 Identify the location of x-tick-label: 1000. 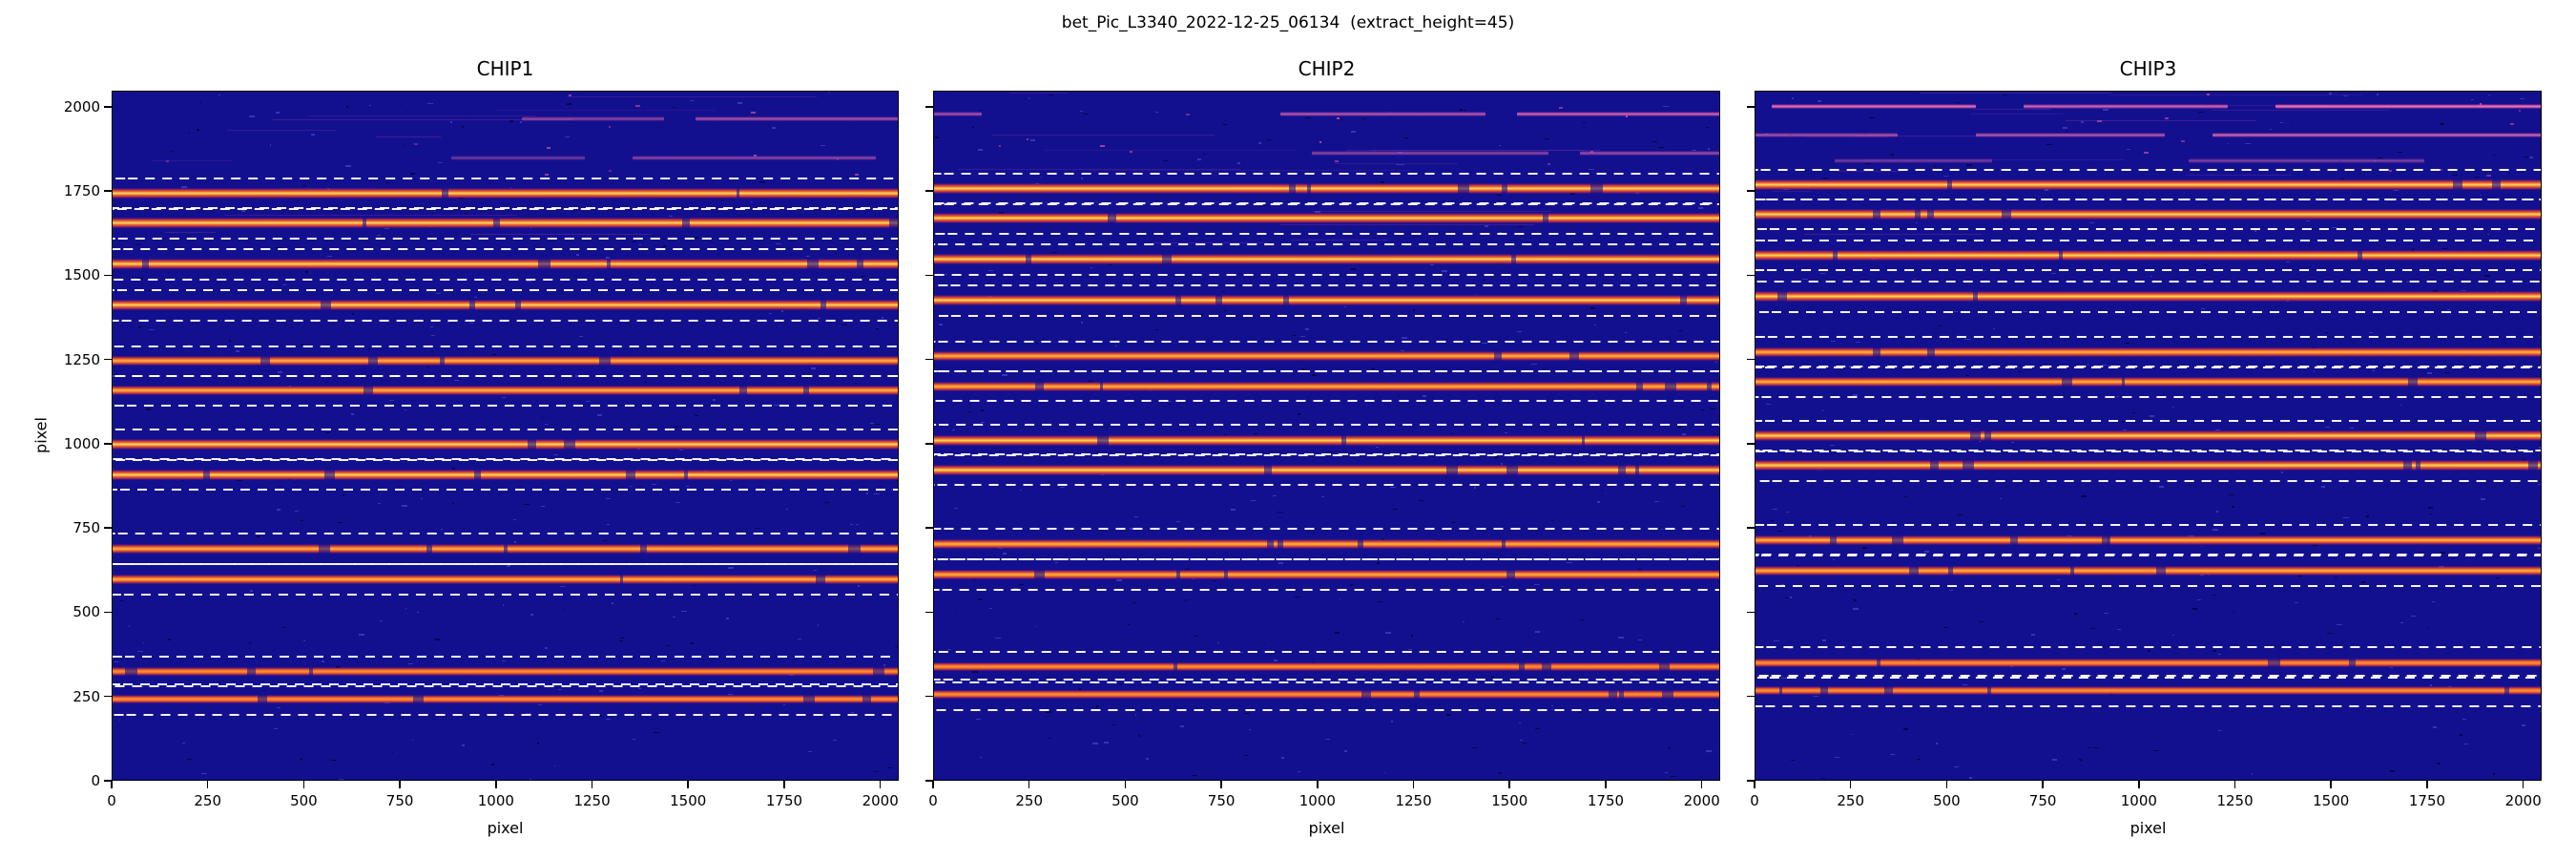
(2138, 800).